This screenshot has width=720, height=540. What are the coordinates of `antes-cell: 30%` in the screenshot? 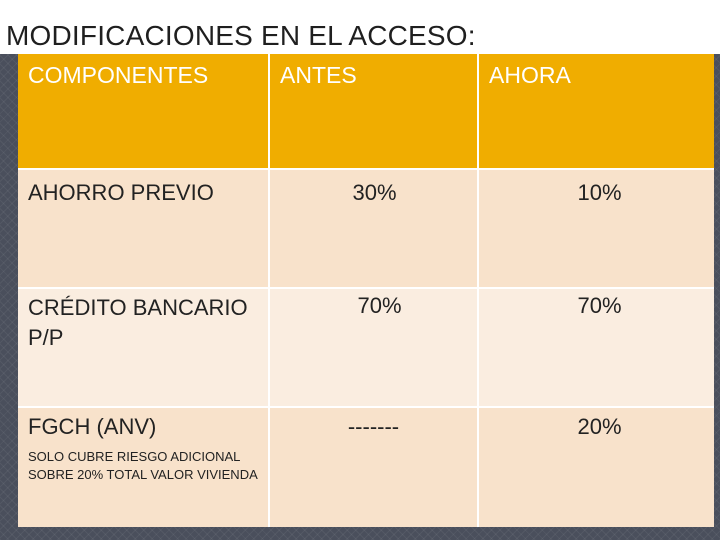 It's located at (374, 229).